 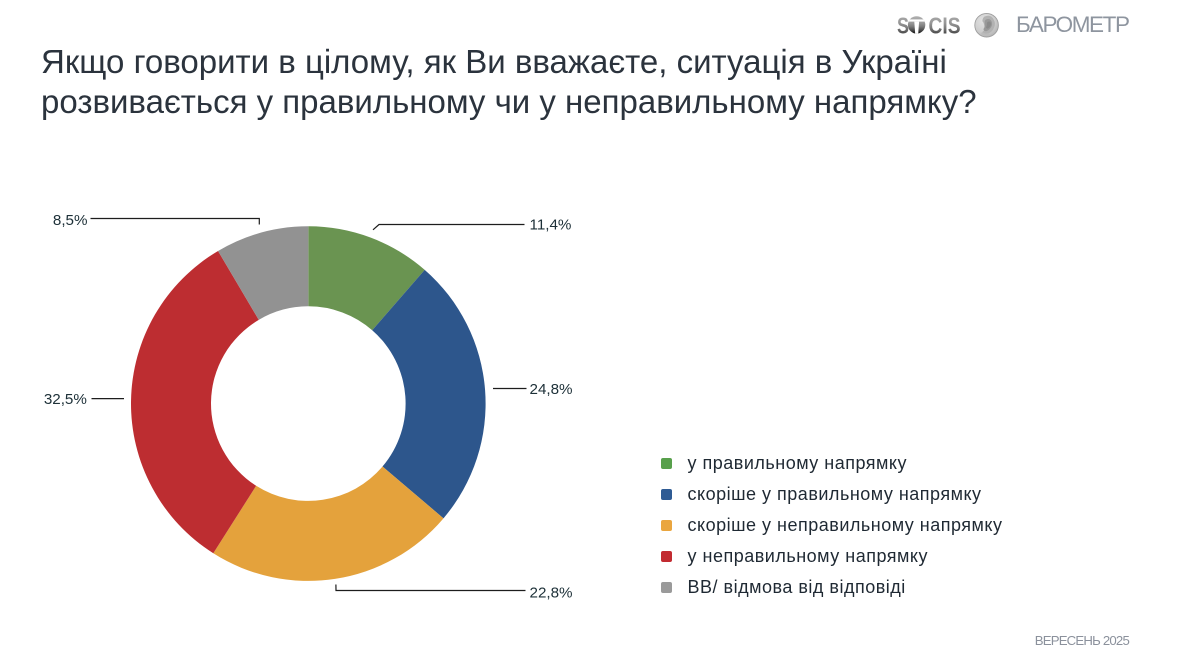 I want to click on svg-text: 11,4%, so click(x=551, y=225).